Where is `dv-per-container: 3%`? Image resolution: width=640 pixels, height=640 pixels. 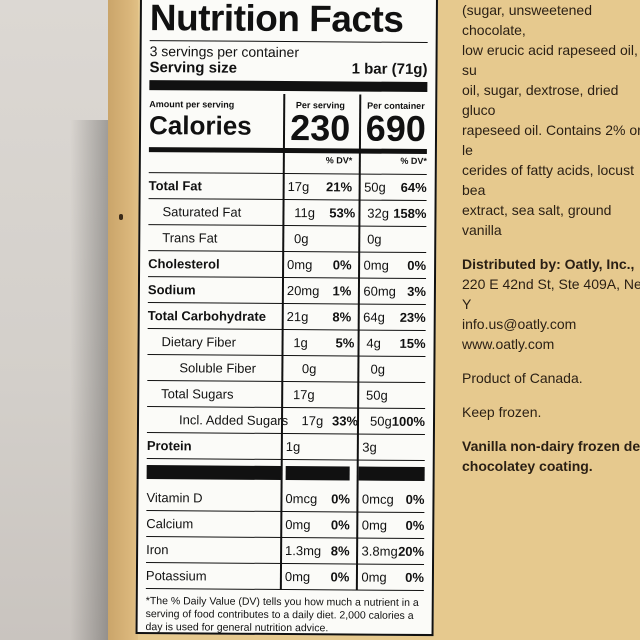
dv-per-container: 3% is located at coordinates (416, 291).